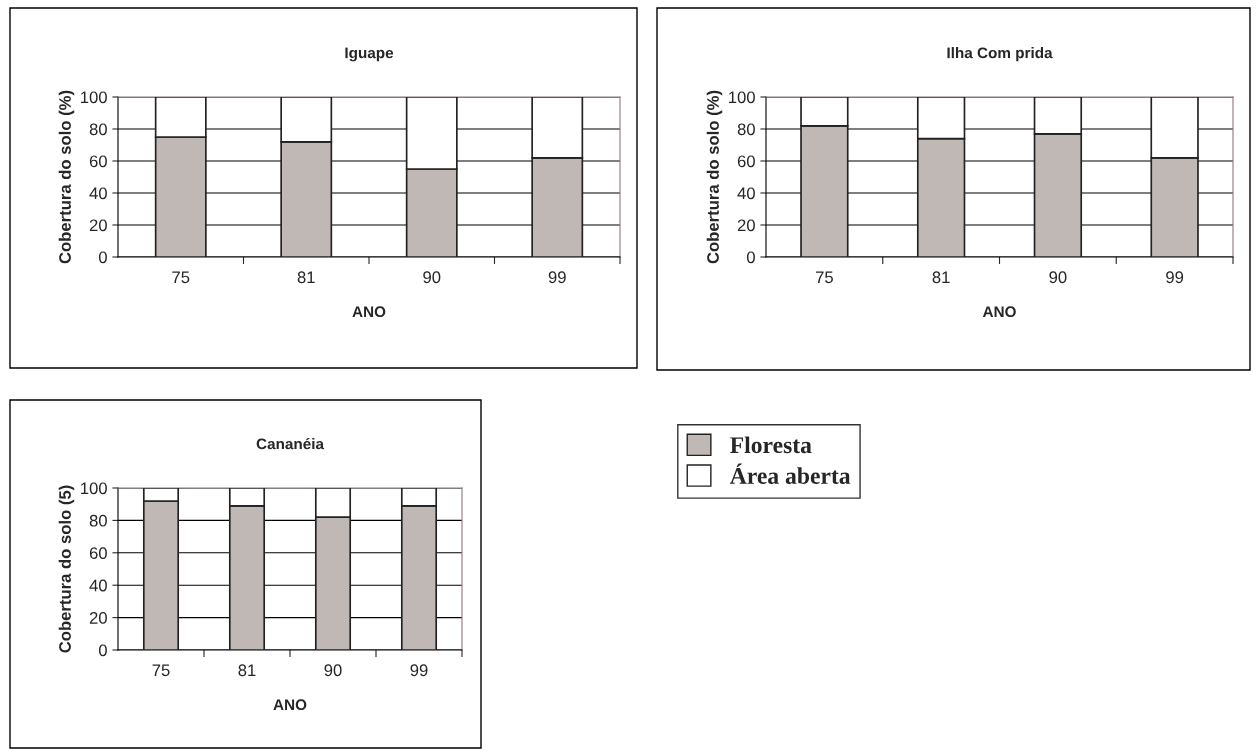  I want to click on legend-label: Área aberta, so click(790, 473).